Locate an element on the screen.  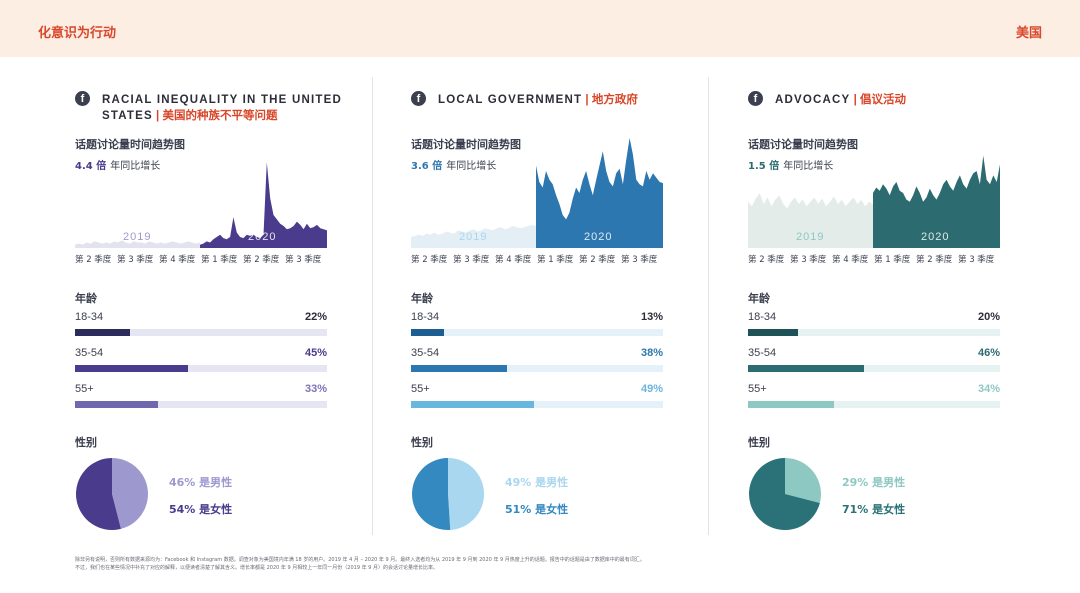
female-share-label: 71% 是女性 is located at coordinates (874, 509).